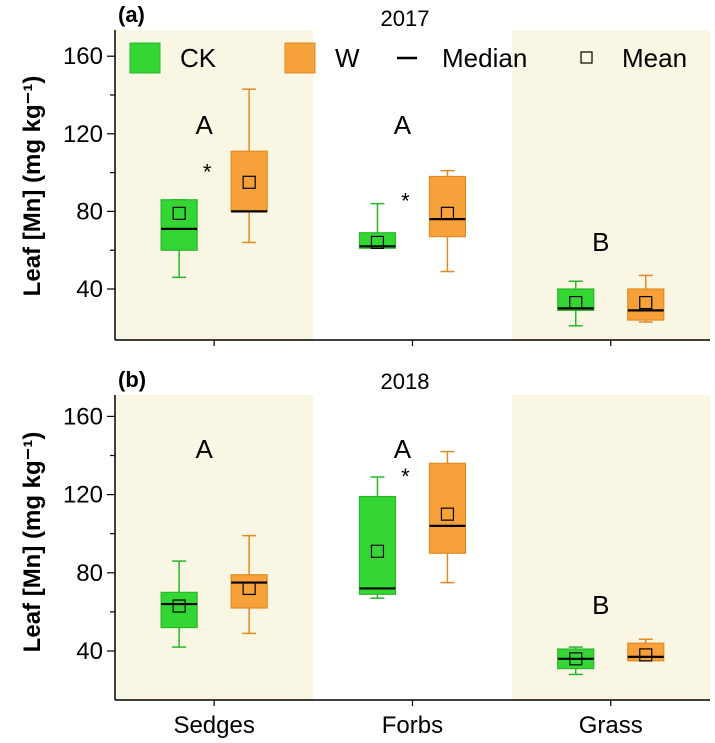 Image resolution: width=715 pixels, height=743 pixels. I want to click on legend-label: CK, so click(198, 58).